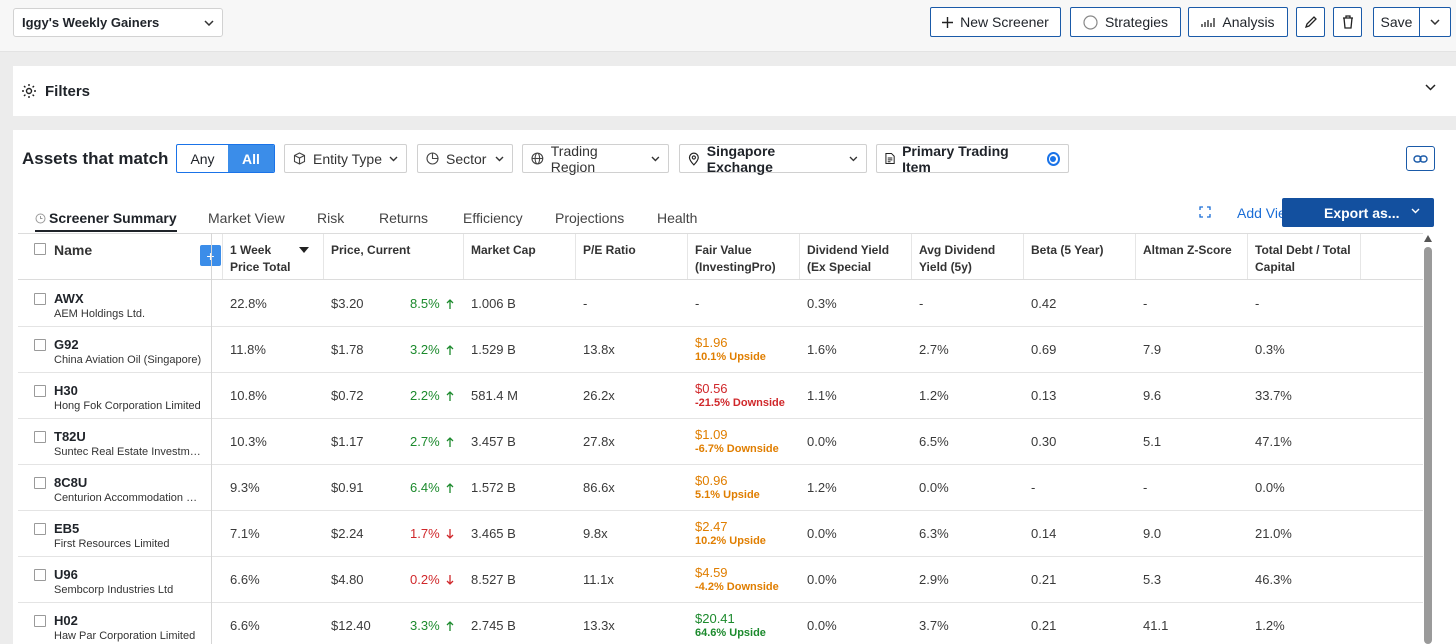  I want to click on select-all-checkbox, so click(40, 249).